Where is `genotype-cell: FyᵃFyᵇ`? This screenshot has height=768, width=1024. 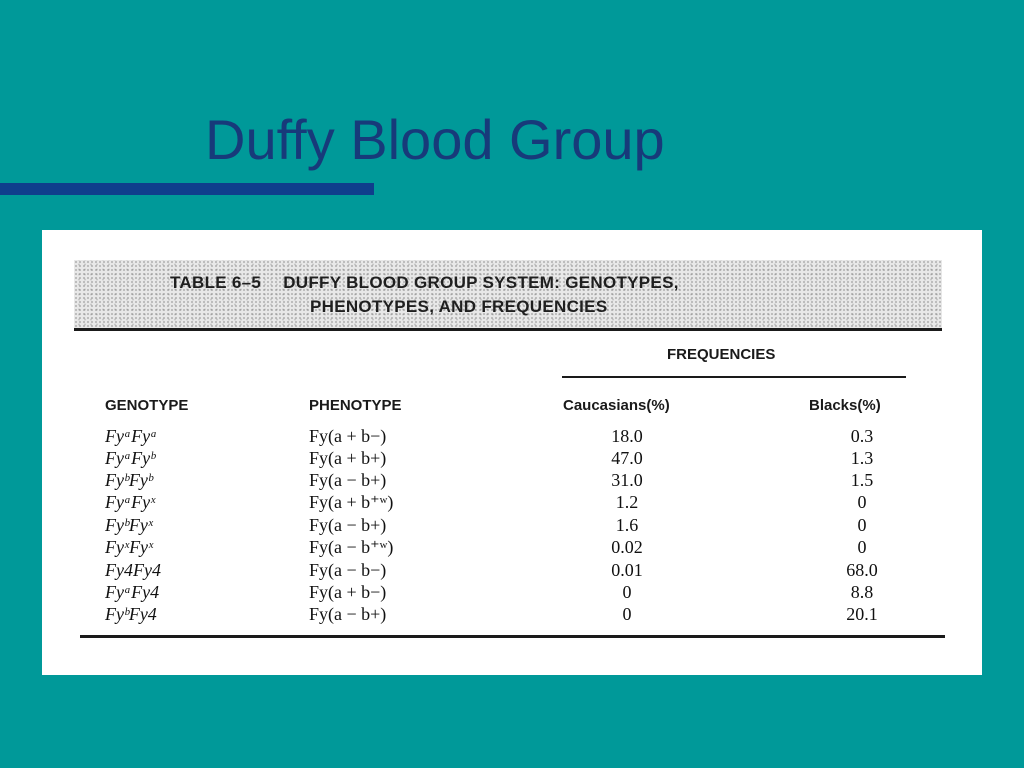 genotype-cell: FyᵃFyᵇ is located at coordinates (130, 458).